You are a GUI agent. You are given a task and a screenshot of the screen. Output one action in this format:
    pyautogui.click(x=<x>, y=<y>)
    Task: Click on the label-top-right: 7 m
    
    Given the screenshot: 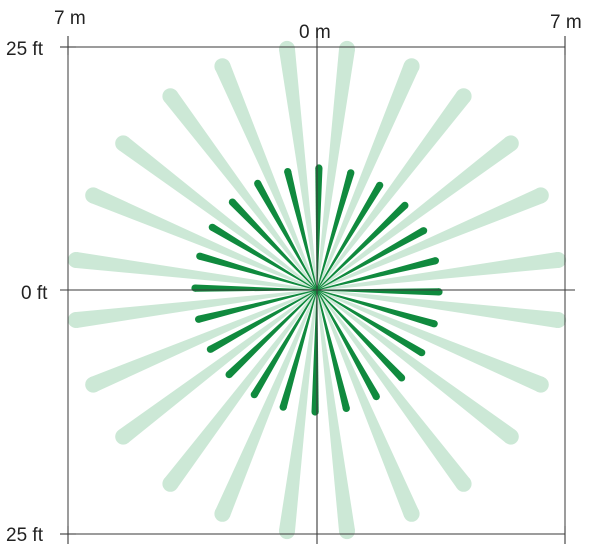 What is the action you would take?
    pyautogui.click(x=566, y=22)
    